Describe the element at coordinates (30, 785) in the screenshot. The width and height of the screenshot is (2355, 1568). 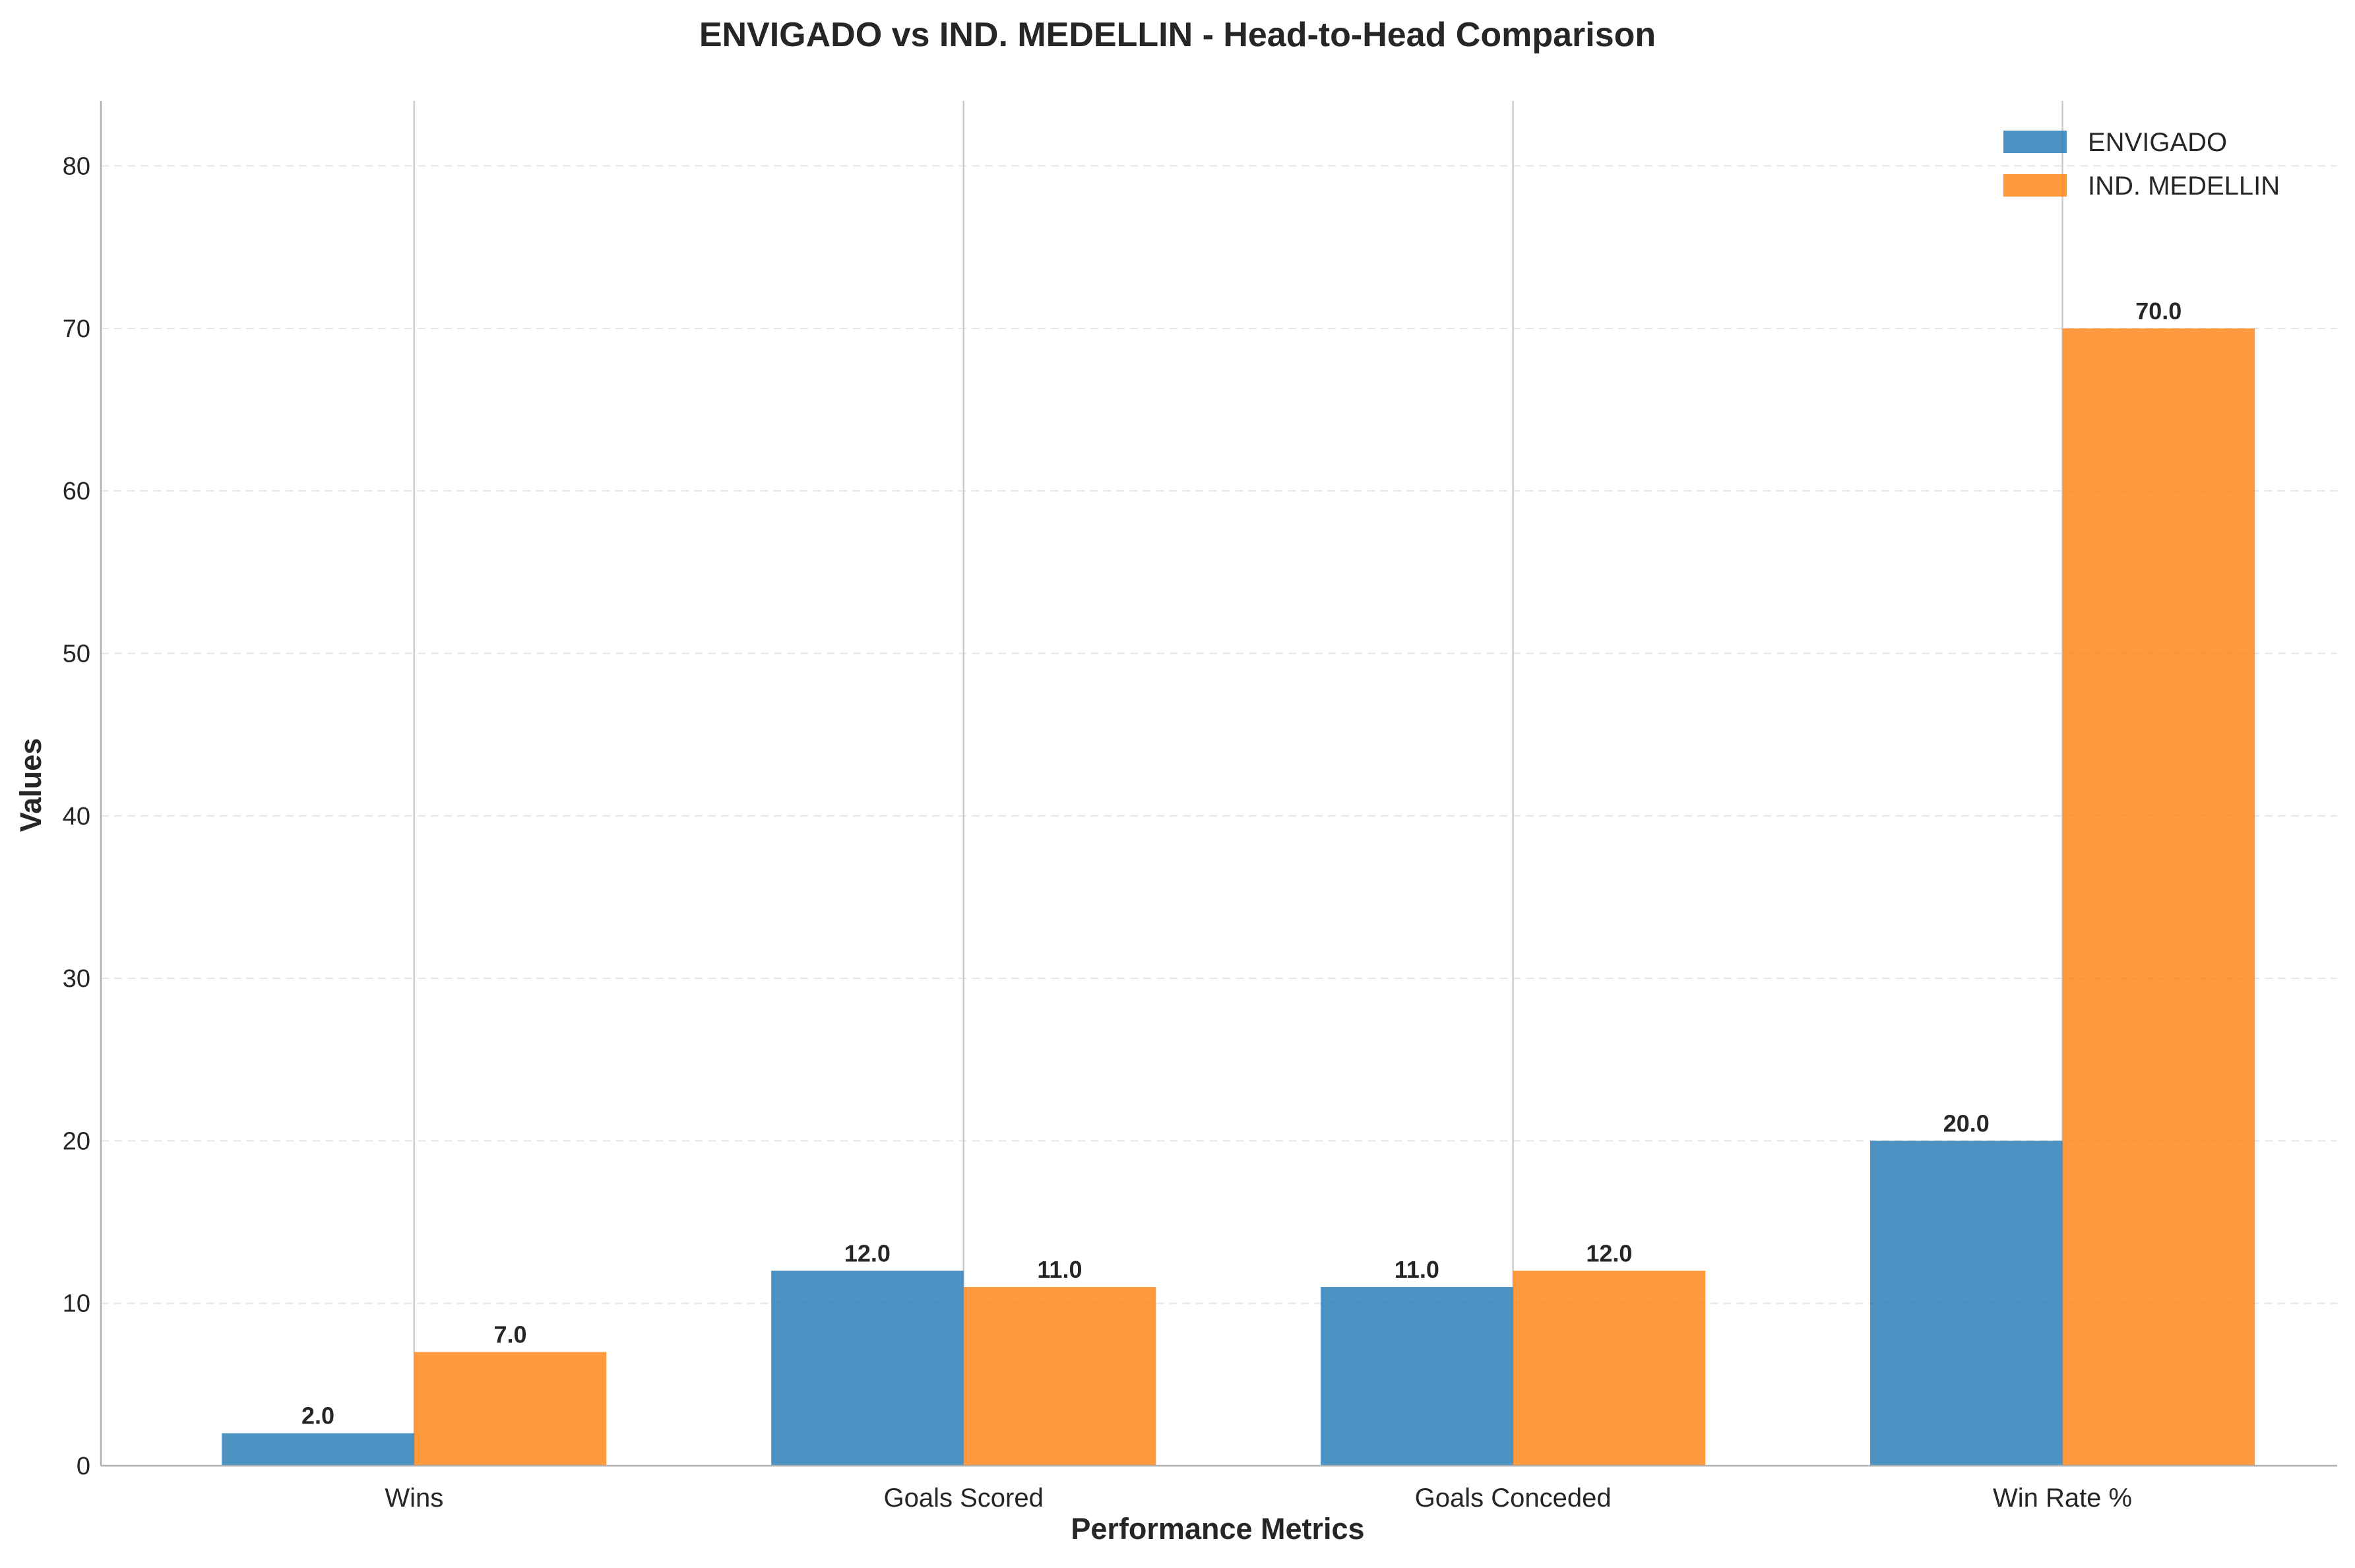
I see `y-axis-label: Values` at that location.